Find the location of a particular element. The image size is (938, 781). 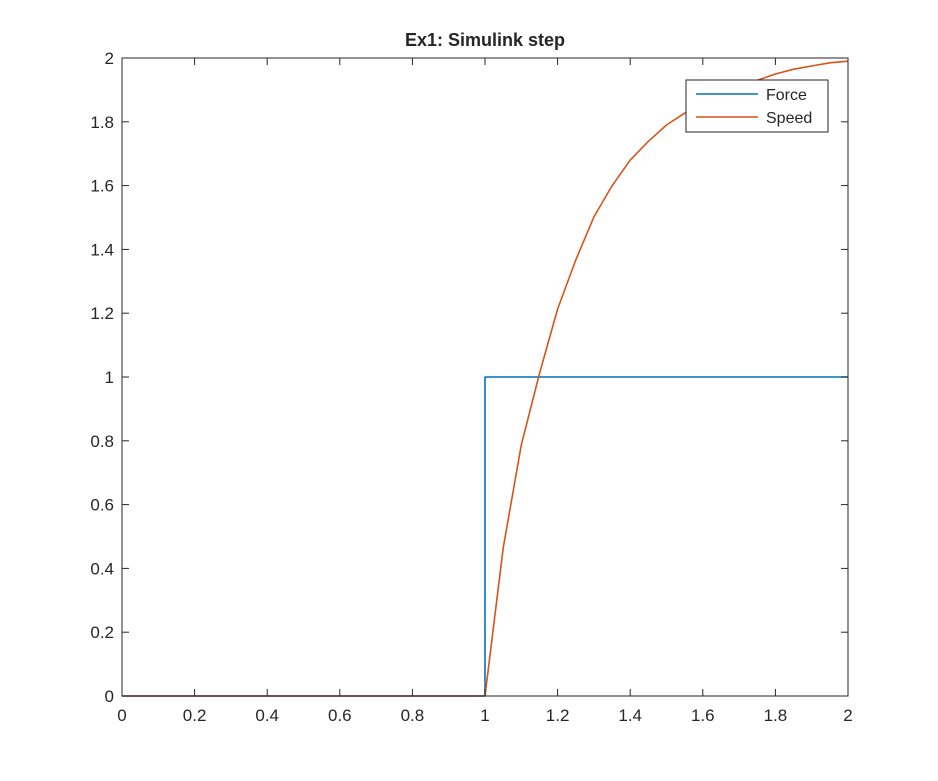

x-tick-label: 0.6 is located at coordinates (340, 715).